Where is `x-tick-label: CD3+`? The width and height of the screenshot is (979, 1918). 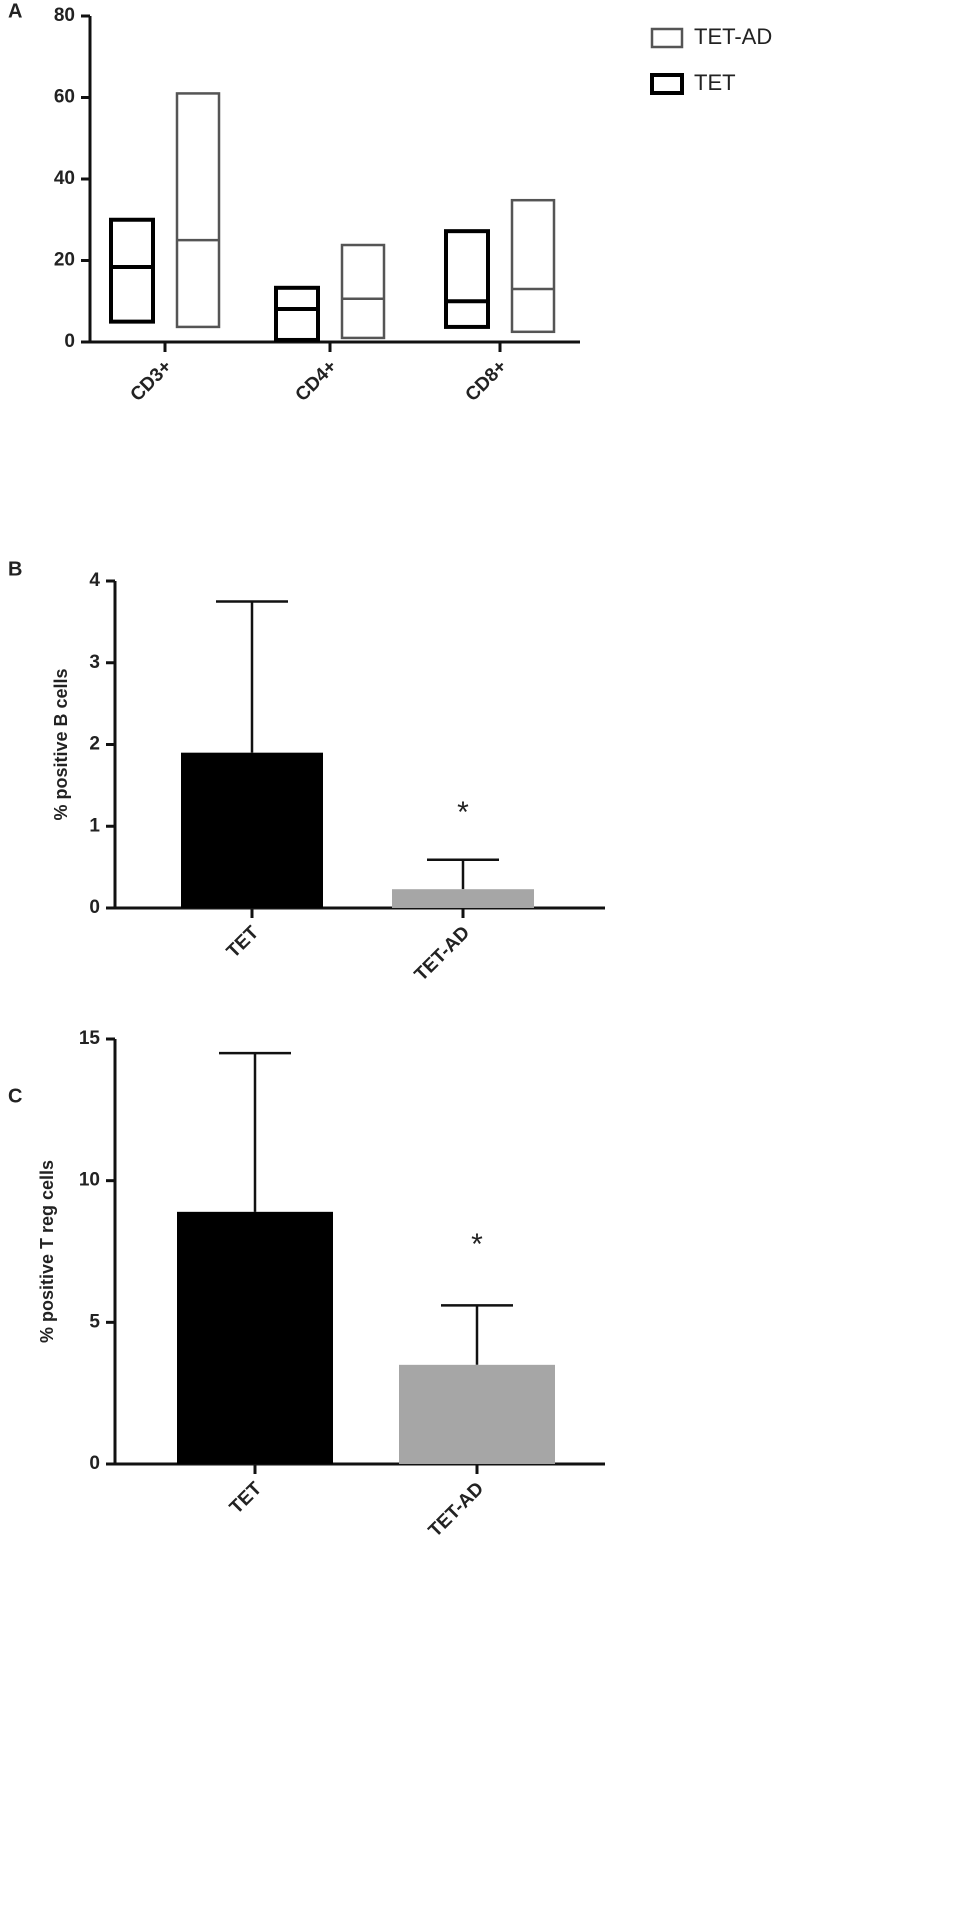 x-tick-label: CD3+ is located at coordinates (152, 381).